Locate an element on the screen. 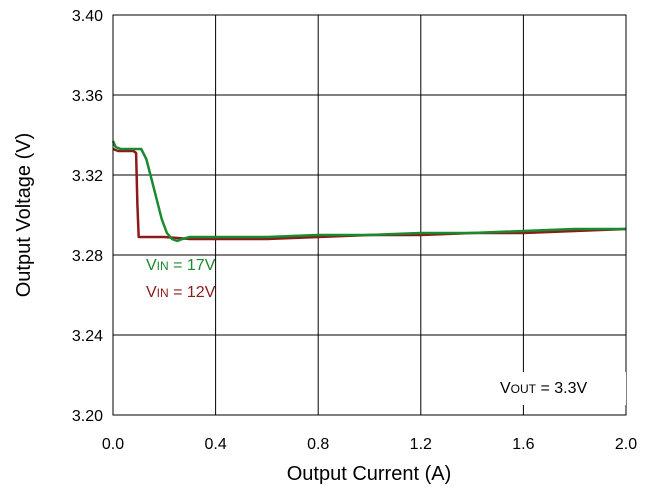 The height and width of the screenshot is (495, 660). x-tick-label: 0.8 is located at coordinates (318, 444).